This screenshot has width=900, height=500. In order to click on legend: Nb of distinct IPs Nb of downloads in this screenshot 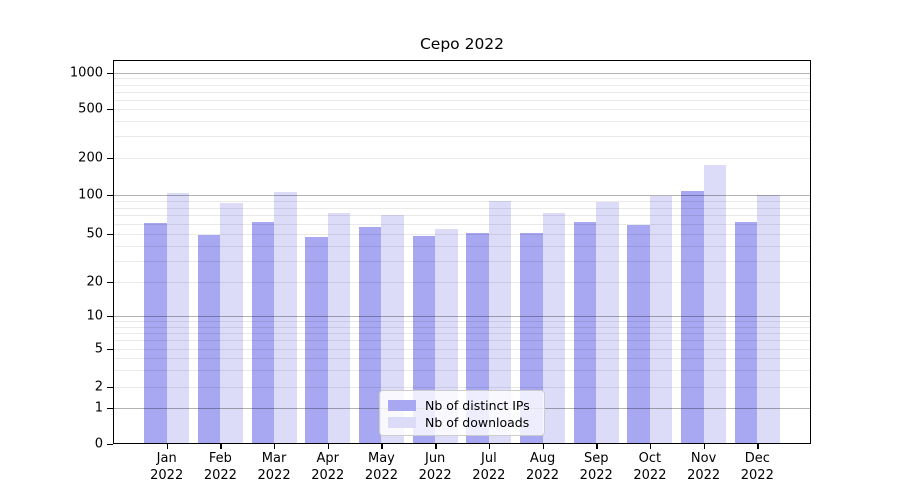, I will do `click(462, 413)`.